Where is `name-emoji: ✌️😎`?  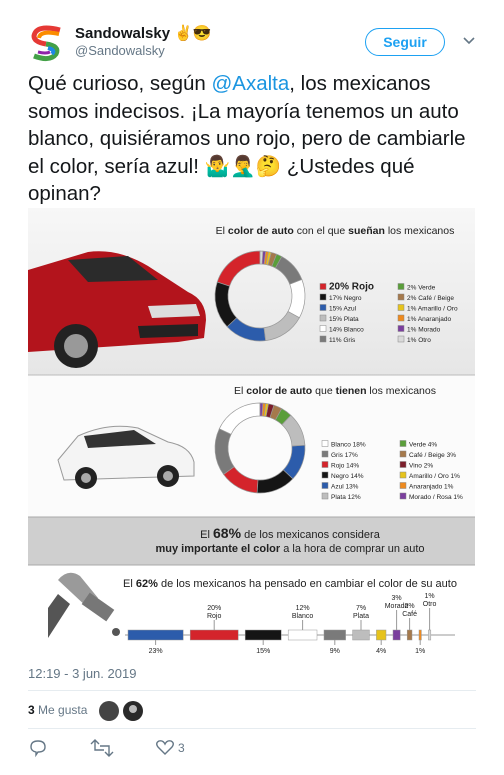
name-emoji: ✌️😎 is located at coordinates (193, 33).